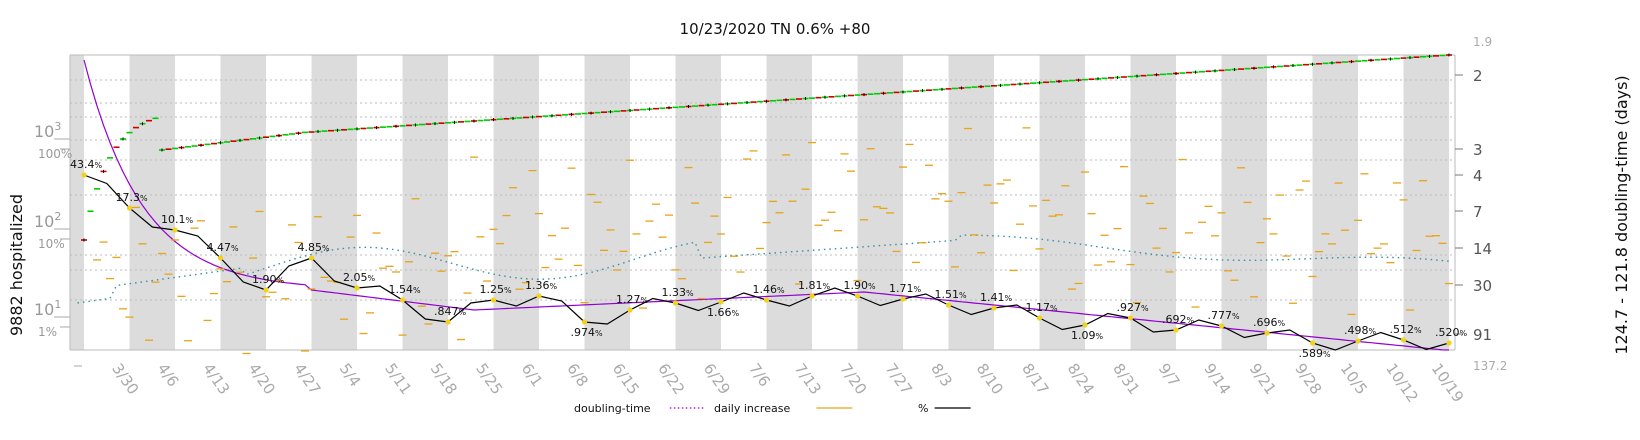 The width and height of the screenshot is (1640, 440). What do you see at coordinates (444, 379) in the screenshot?
I see `x-tick-label: 5/18` at bounding box center [444, 379].